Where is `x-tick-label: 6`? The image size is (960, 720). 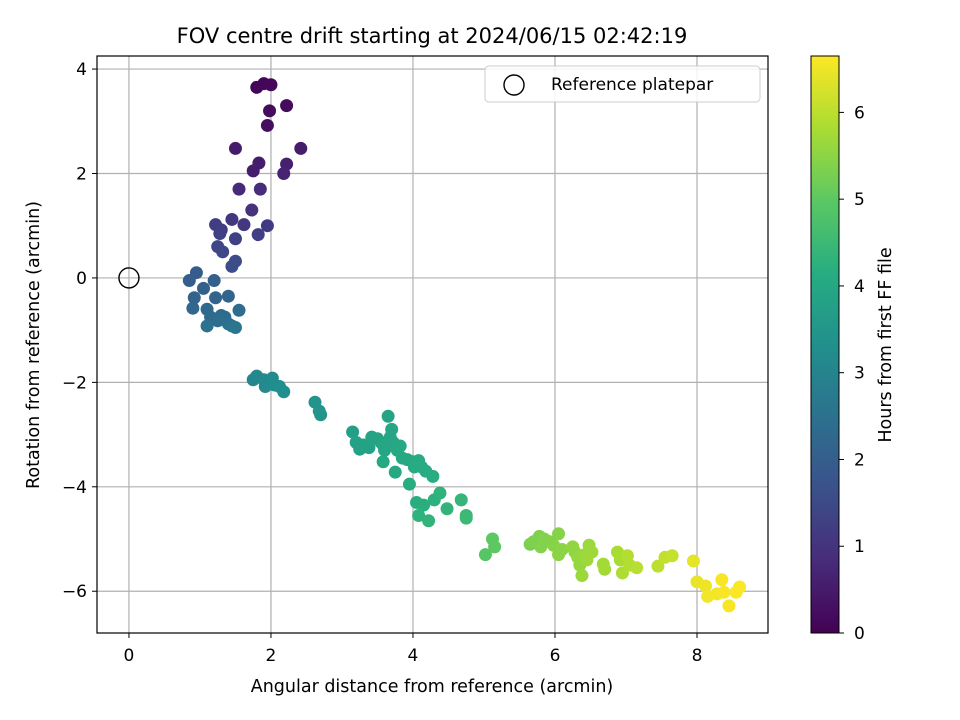
x-tick-label: 6 is located at coordinates (555, 656).